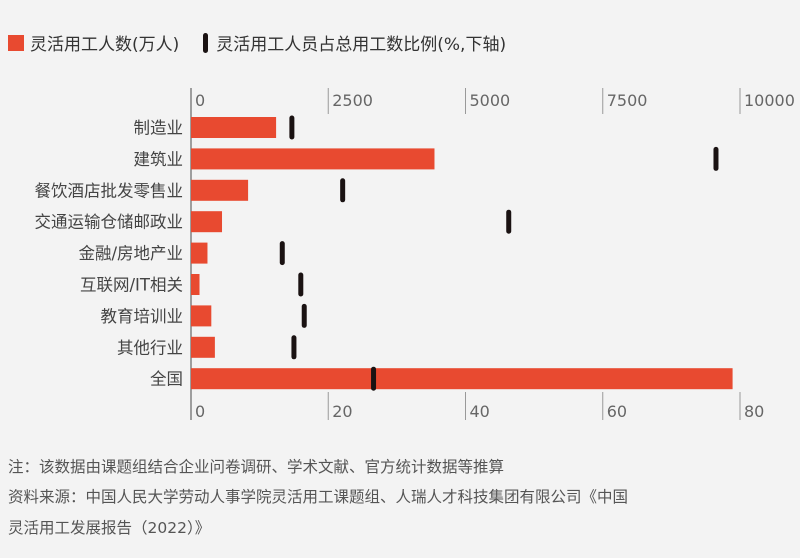 Image resolution: width=800 pixels, height=558 pixels. I want to click on bottom-tick-label: 60, so click(617, 411).